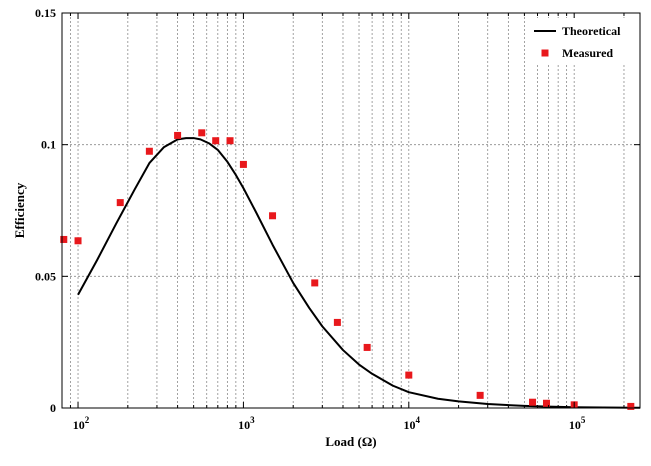 Image resolution: width=651 pixels, height=466 pixels. I want to click on legend-label-theoretical: Theoretical, so click(591, 31).